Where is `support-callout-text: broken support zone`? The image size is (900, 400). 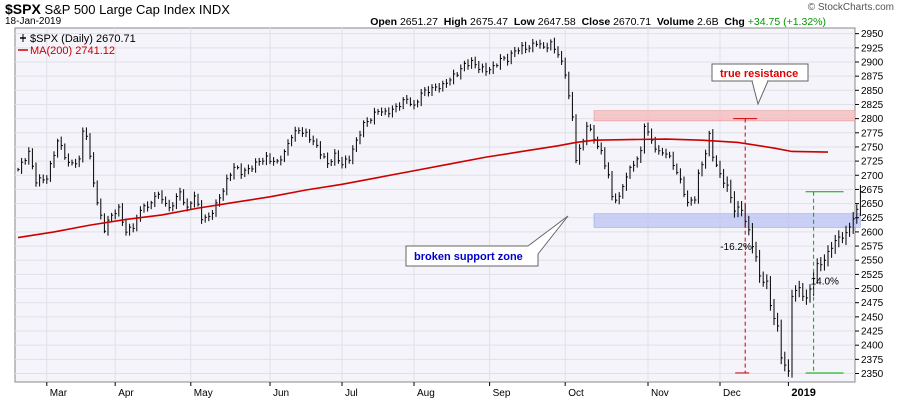 support-callout-text: broken support zone is located at coordinates (468, 257).